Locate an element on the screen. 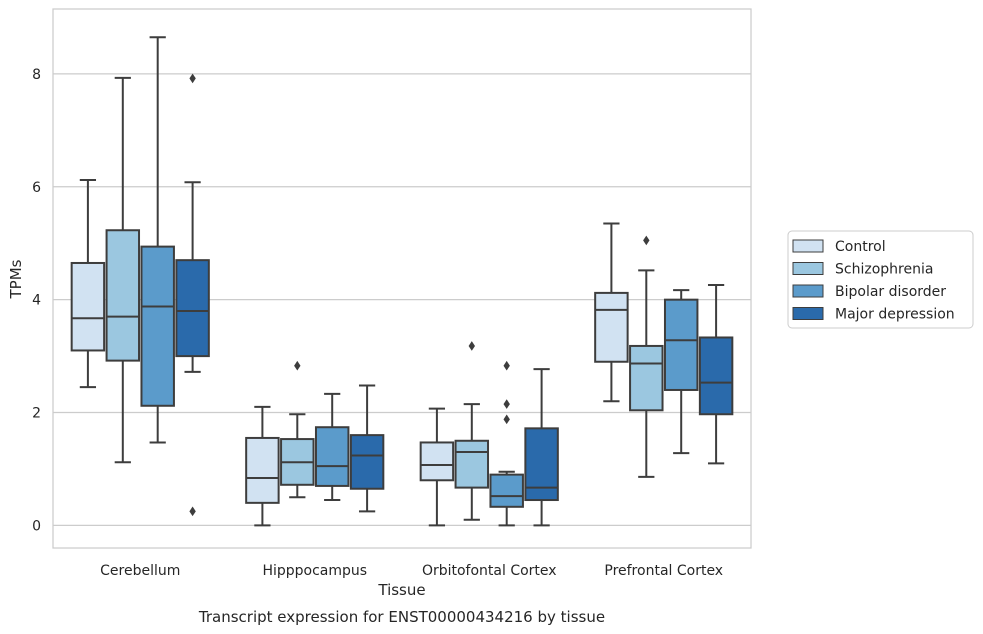 Image resolution: width=983 pixels, height=634 pixels. y-tick-label: 4 is located at coordinates (36, 301).